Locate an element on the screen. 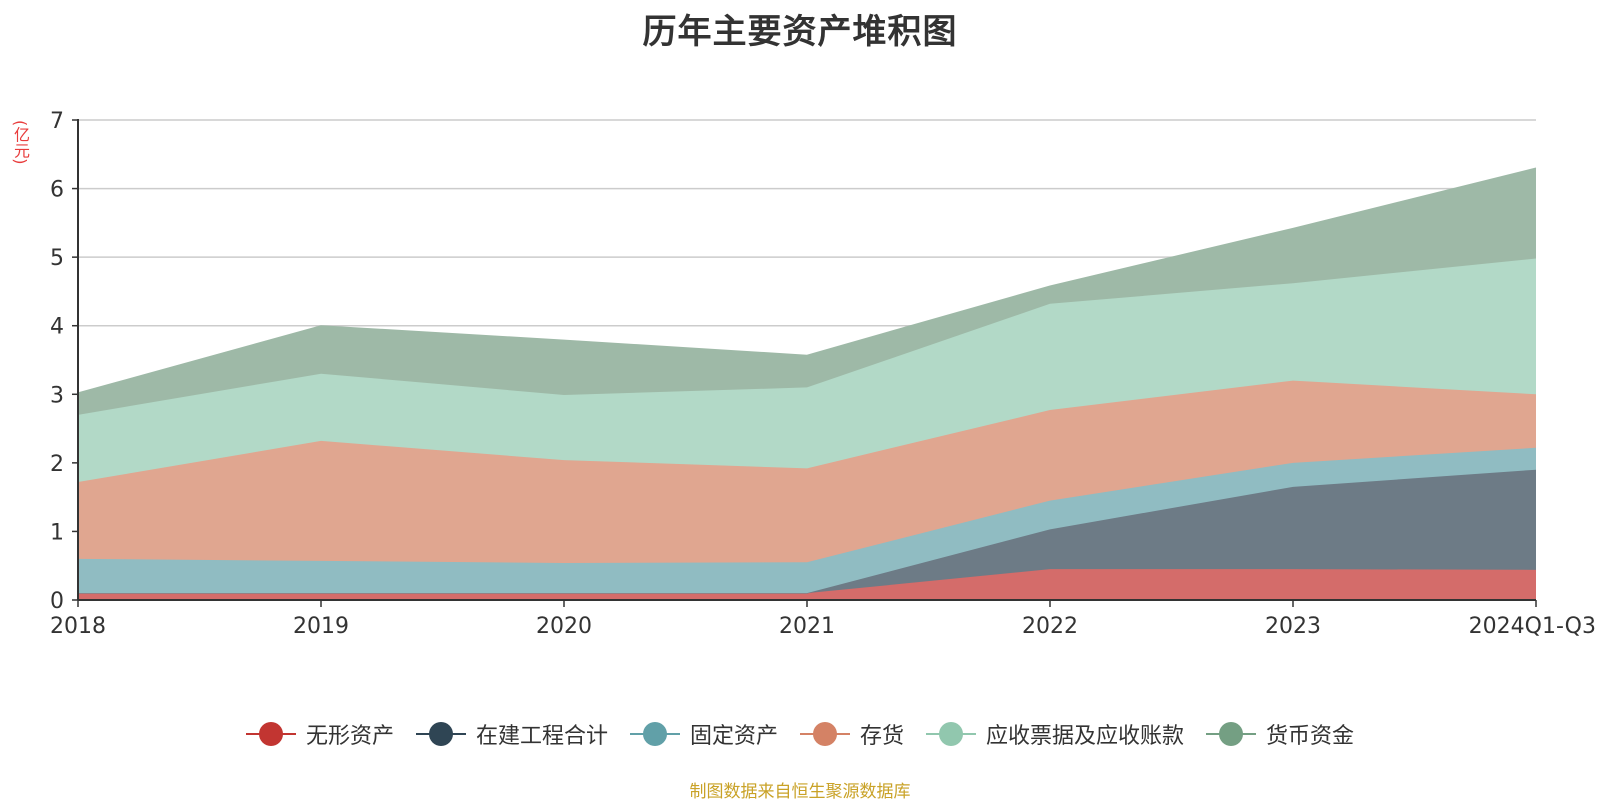  legend-label: 存货 is located at coordinates (882, 736).